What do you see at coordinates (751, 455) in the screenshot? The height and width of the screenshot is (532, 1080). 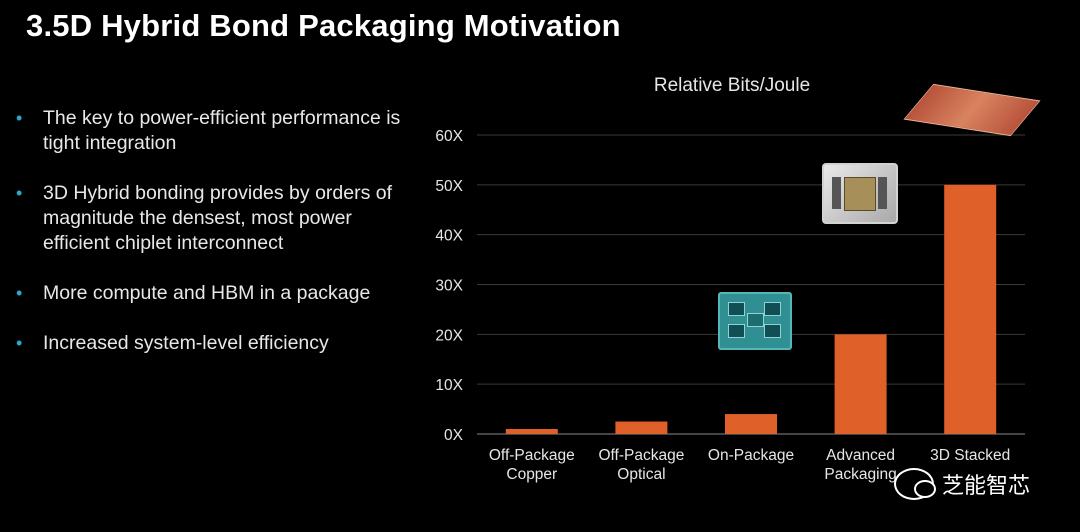 I see `x-tick-label: On-Package` at bounding box center [751, 455].